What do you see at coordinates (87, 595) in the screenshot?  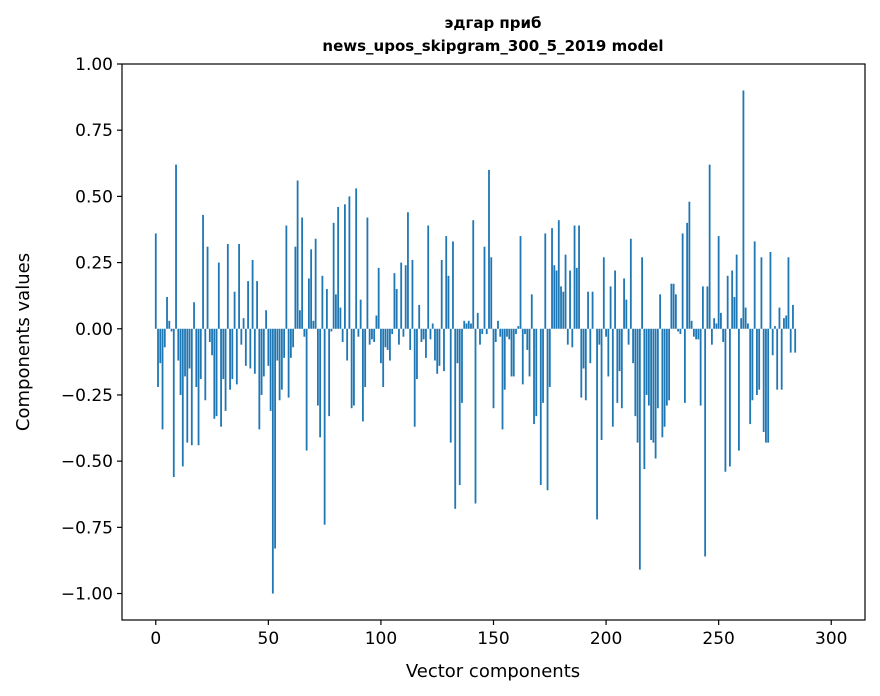 I see `y-tick-label: −1.00` at bounding box center [87, 595].